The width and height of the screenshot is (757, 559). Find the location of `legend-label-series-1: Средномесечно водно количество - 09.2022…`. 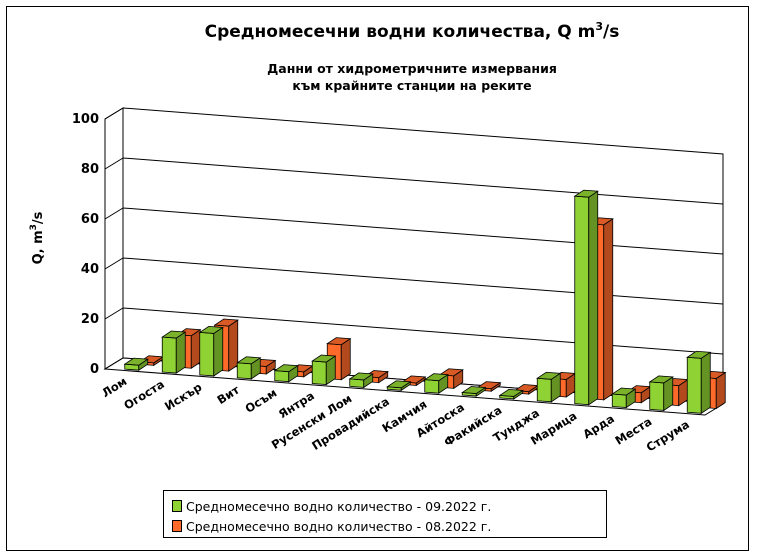

legend-label-series-1: Средномесечно водно количество - 09.2022… is located at coordinates (339, 506).